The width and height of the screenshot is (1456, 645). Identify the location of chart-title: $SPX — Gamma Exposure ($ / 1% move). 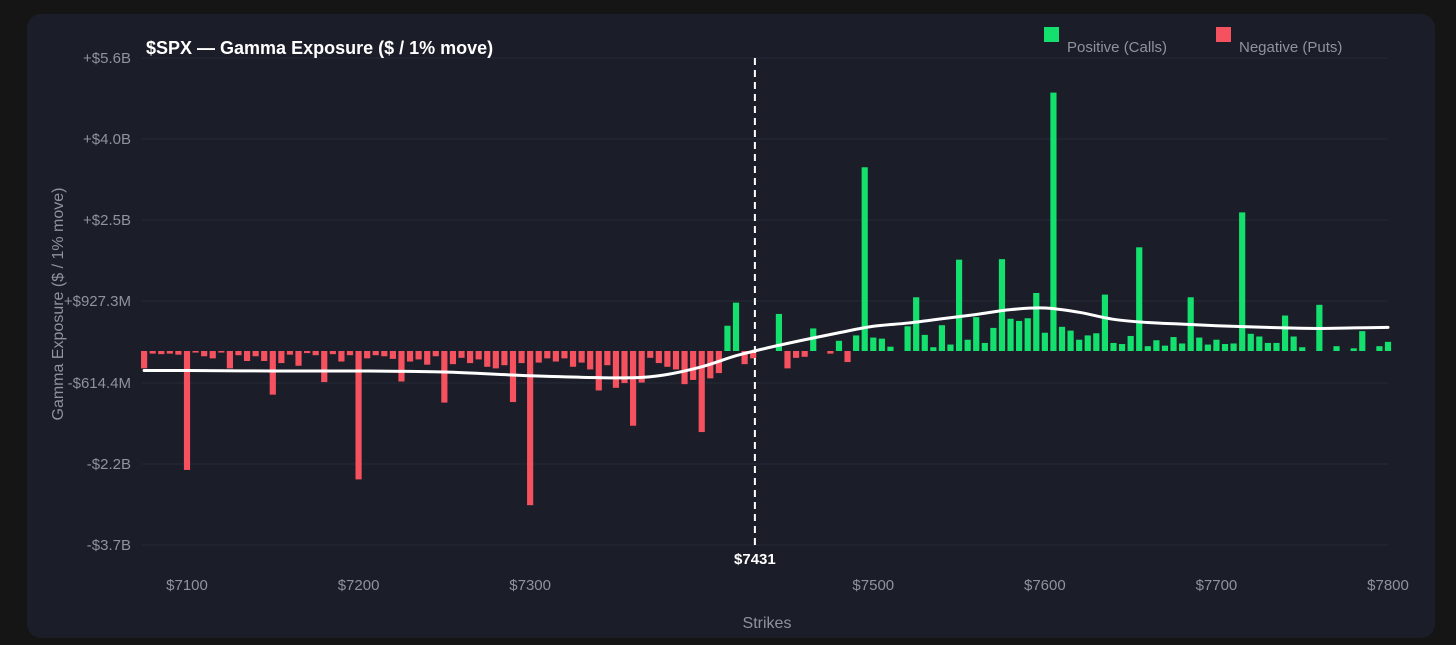
(319, 48).